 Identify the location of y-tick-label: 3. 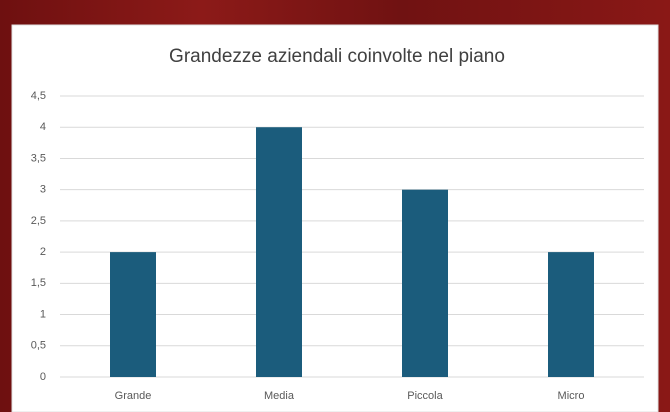
(43, 190).